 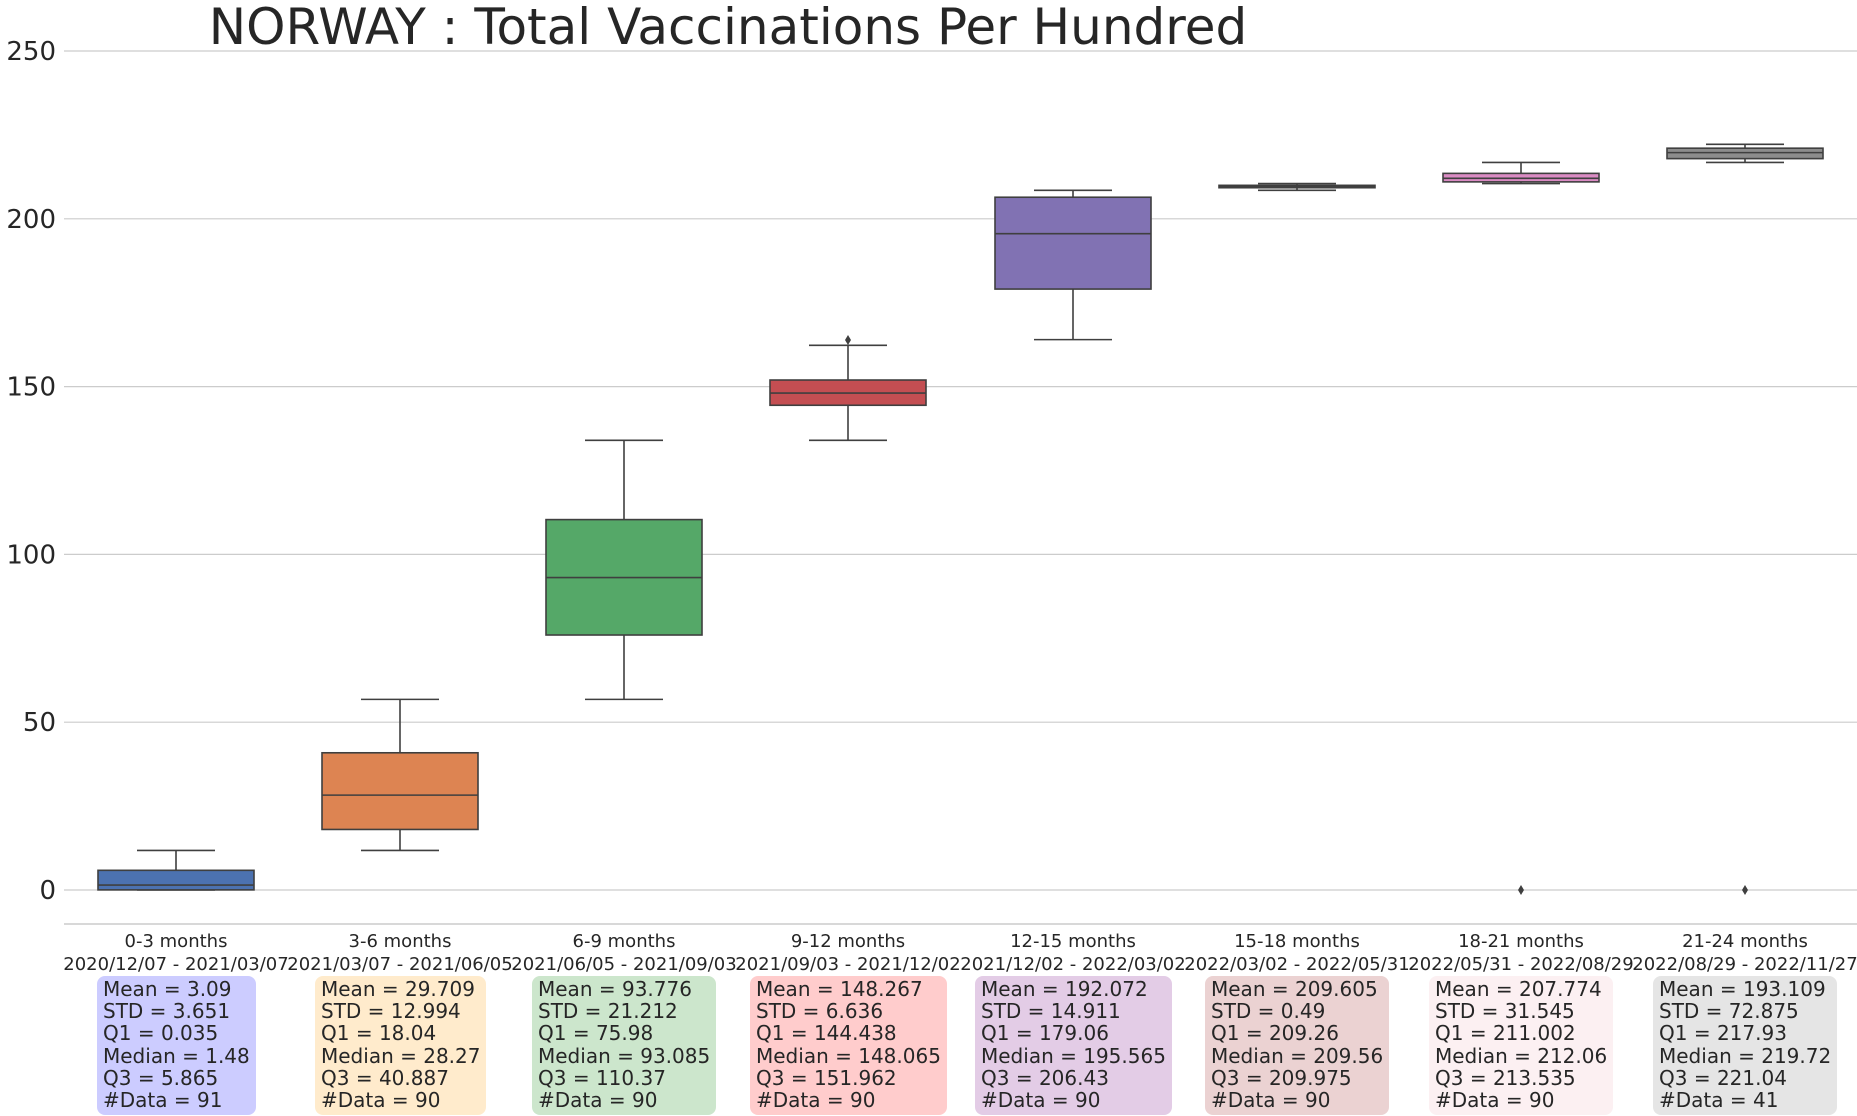 I want to click on x-tick-label: 12-15 months, so click(x=1073, y=941).